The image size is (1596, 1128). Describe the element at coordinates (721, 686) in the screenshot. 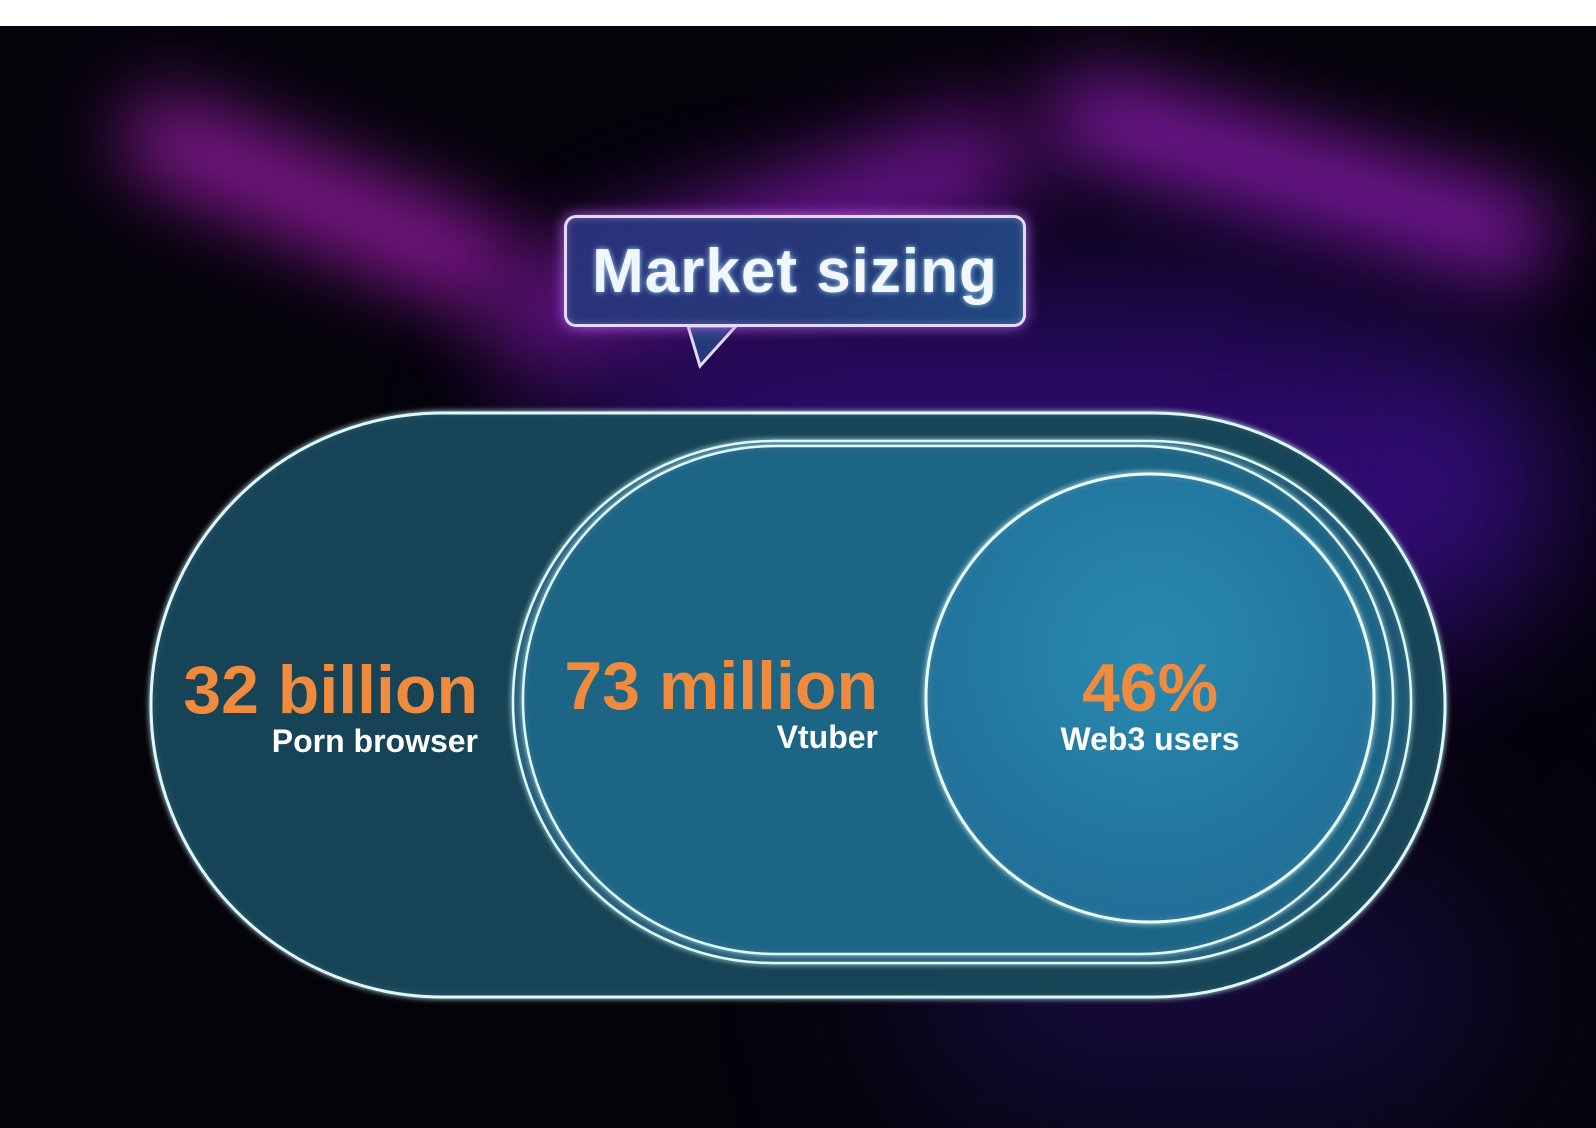

I see `metric-value: 73 million` at that location.